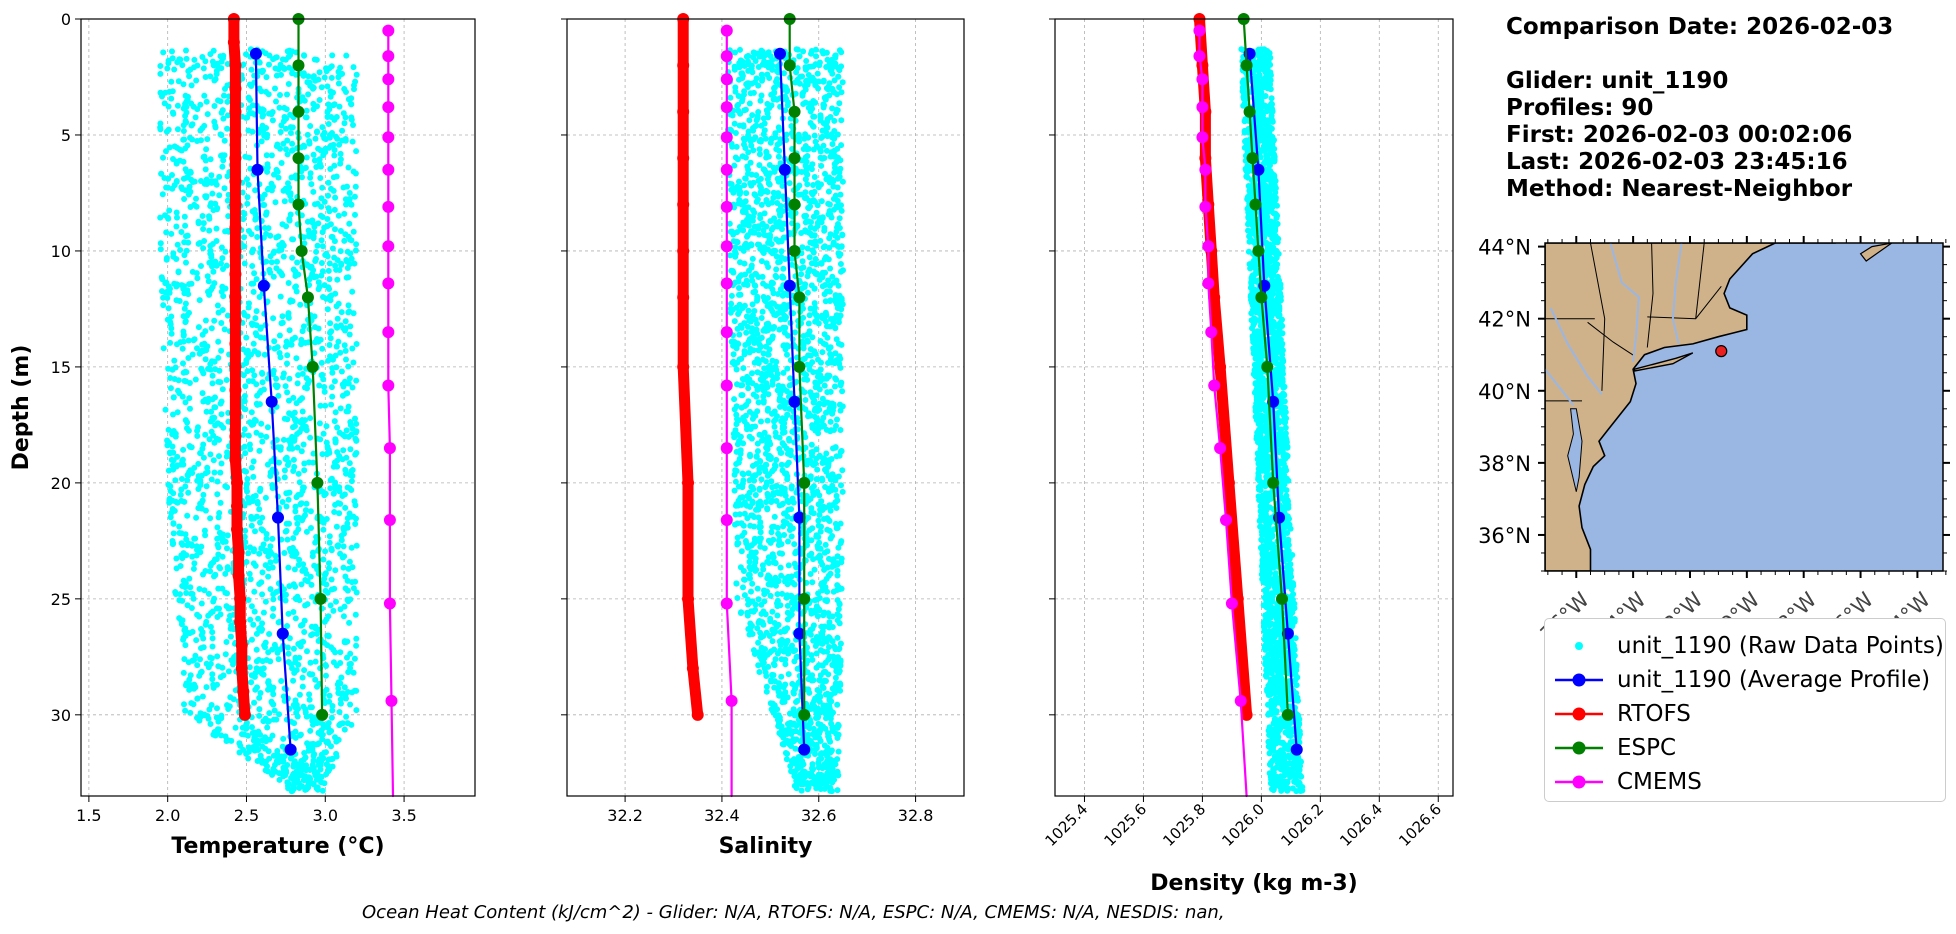 This screenshot has width=1956, height=934. I want to click on x-axis-label: Temperature (°C), so click(277, 846).